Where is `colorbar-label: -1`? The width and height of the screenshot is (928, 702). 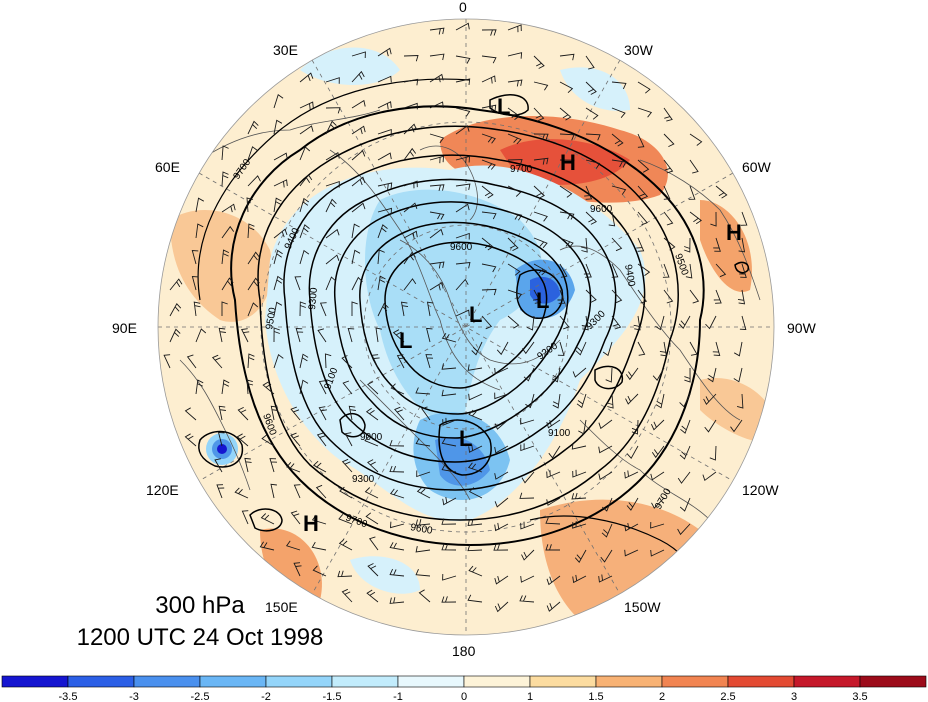 colorbar-label: -1 is located at coordinates (398, 696).